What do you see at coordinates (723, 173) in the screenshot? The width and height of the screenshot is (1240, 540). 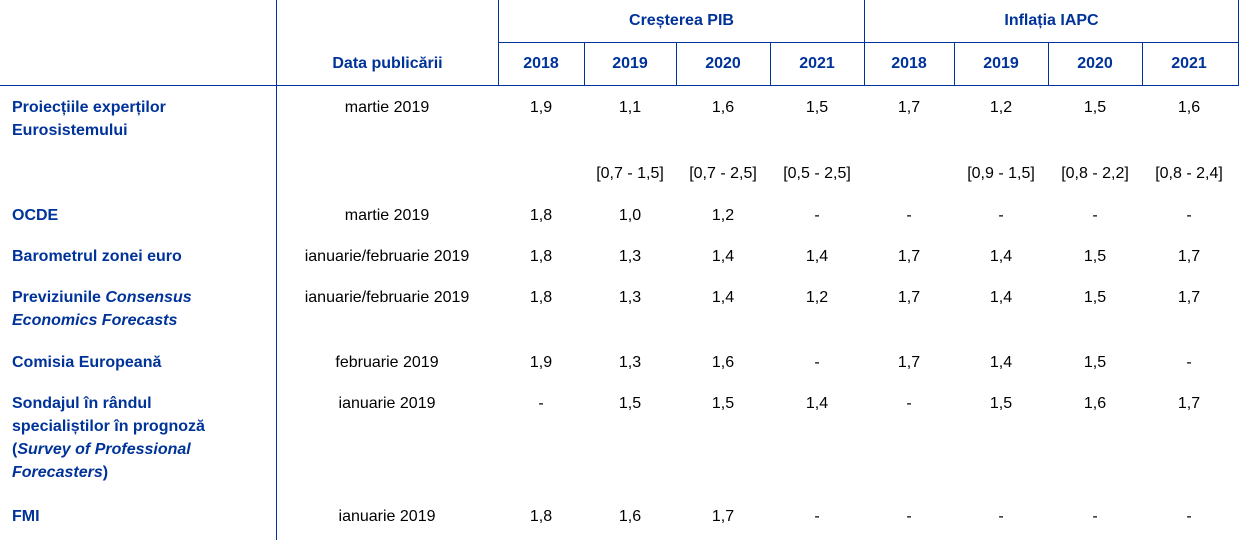 I see `gdp-value-cell: [0,7 - 2,5]` at bounding box center [723, 173].